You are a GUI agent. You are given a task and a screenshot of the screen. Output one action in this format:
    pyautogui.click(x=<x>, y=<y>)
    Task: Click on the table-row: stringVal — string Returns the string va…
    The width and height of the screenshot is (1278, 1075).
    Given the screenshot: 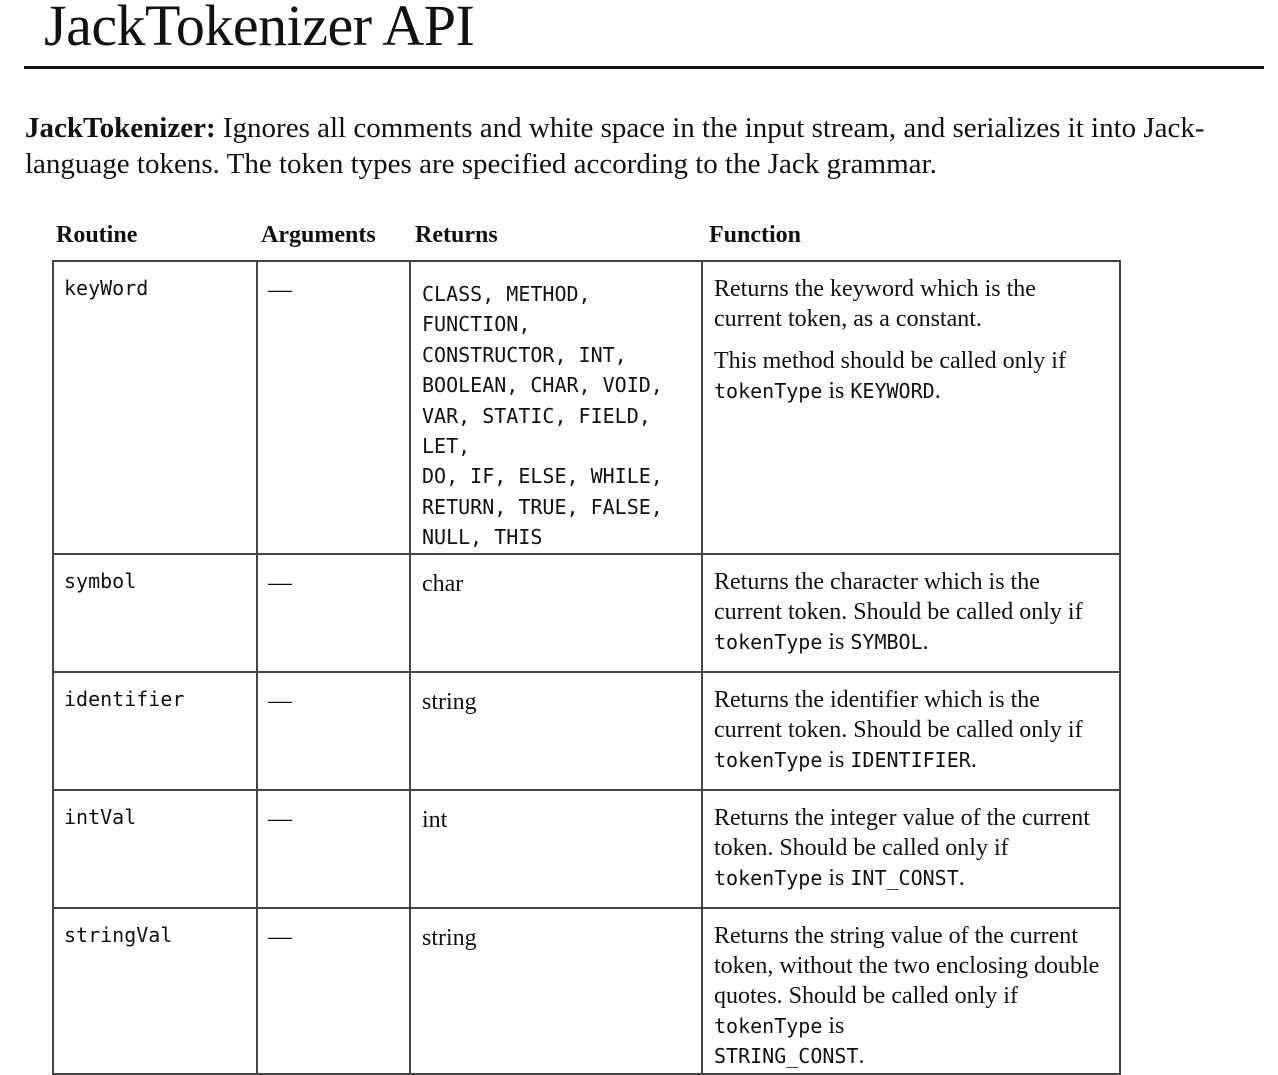 What is the action you would take?
    pyautogui.click(x=586, y=990)
    